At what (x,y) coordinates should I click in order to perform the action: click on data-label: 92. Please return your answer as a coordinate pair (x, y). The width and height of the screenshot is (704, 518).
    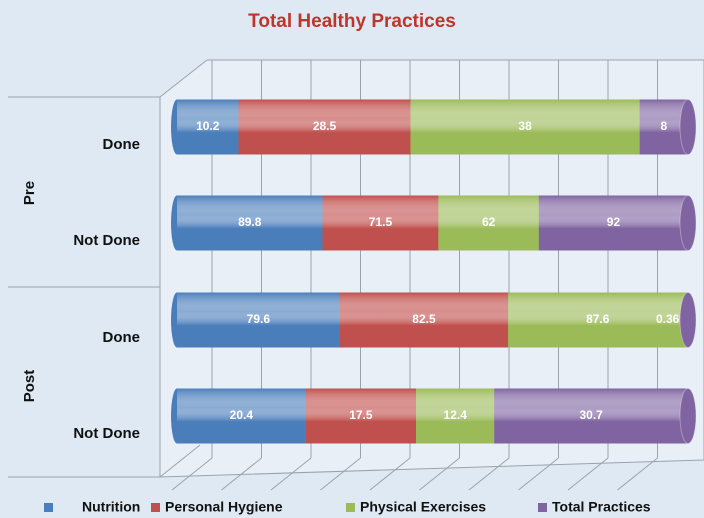
    Looking at the image, I should click on (614, 222).